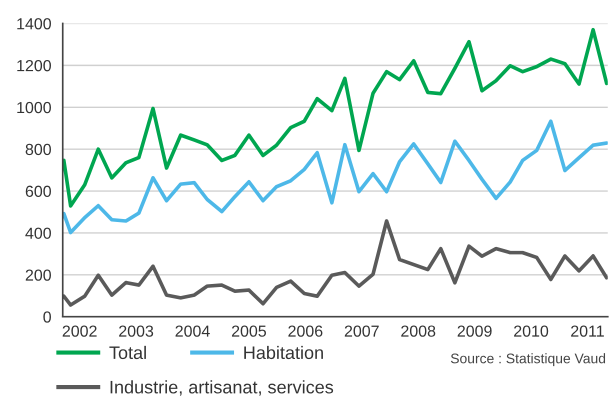 The height and width of the screenshot is (405, 609). I want to click on x-tick-label: 2005, so click(249, 331).